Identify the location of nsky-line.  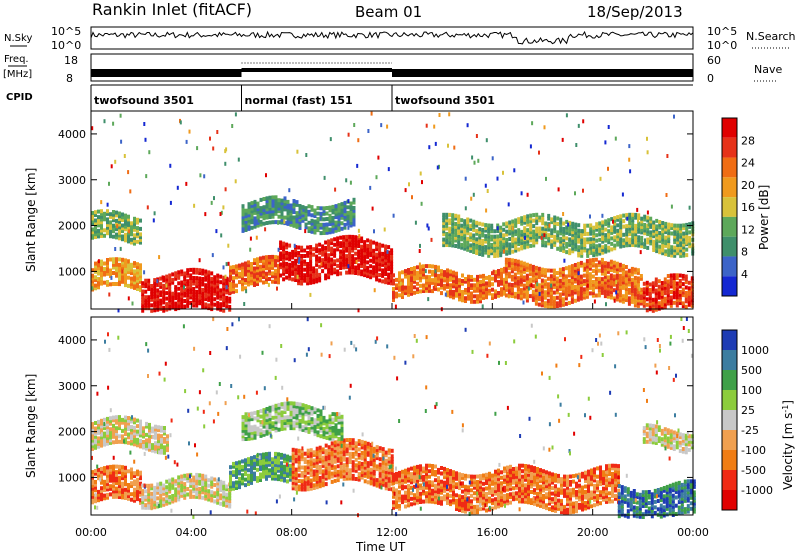
(392, 37).